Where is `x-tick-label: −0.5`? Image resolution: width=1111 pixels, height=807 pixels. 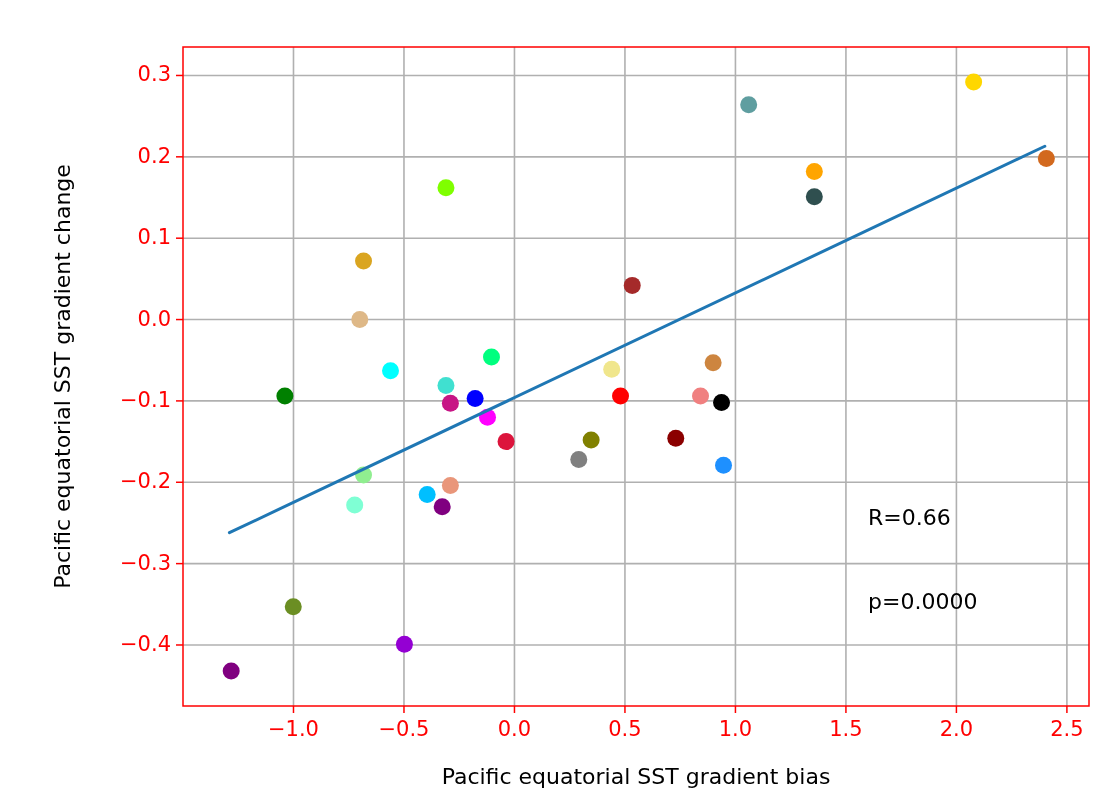
x-tick-label: −0.5 is located at coordinates (404, 729).